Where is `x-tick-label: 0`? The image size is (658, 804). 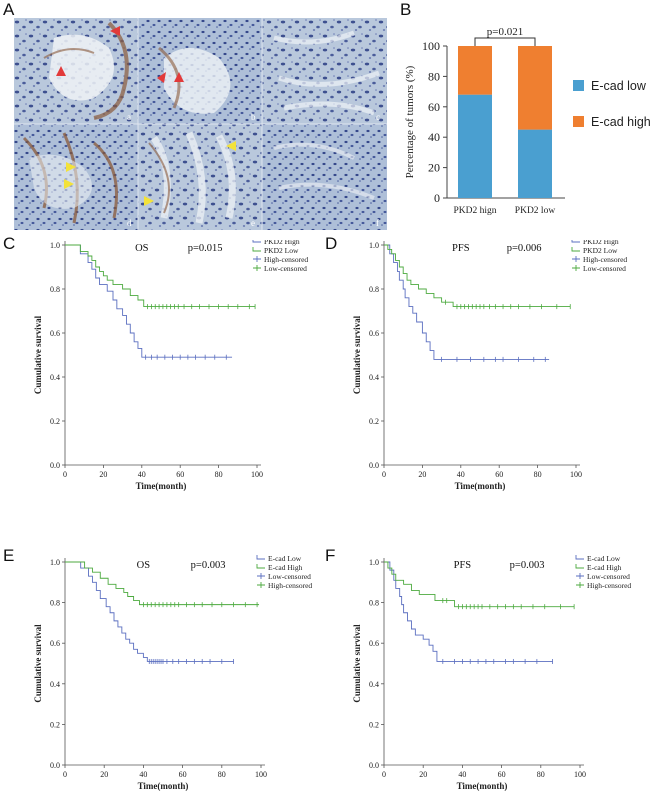
x-tick-label: 0 is located at coordinates (384, 474).